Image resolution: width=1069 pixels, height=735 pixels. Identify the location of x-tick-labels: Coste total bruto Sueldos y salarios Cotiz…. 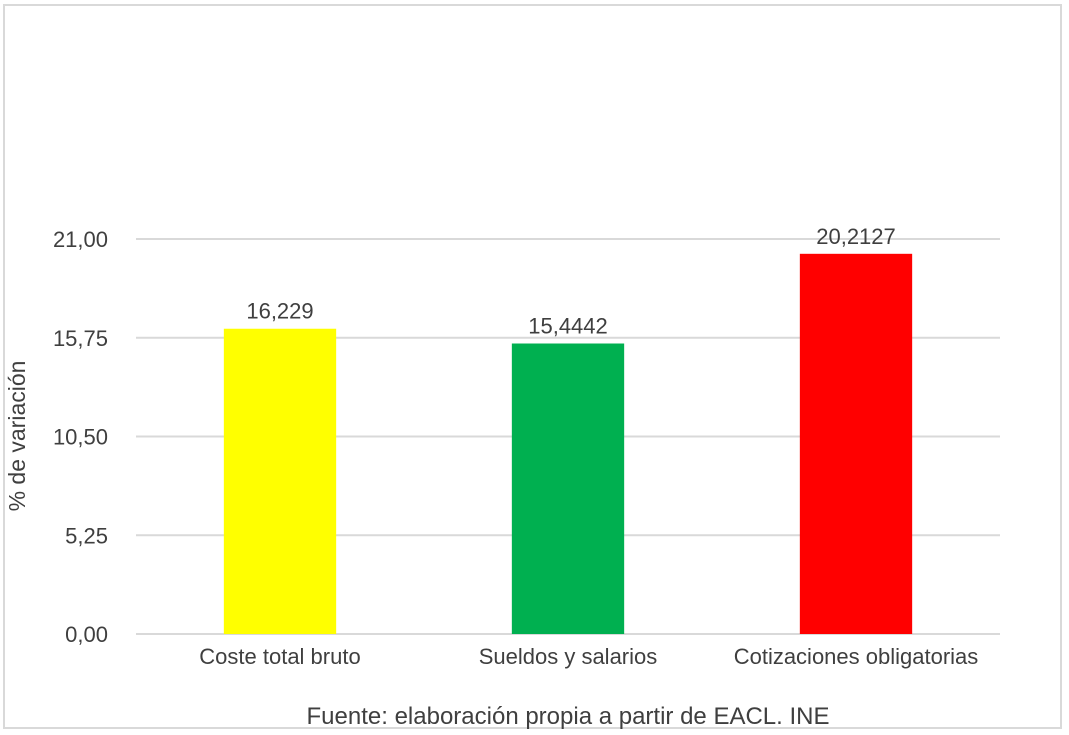
(588, 656).